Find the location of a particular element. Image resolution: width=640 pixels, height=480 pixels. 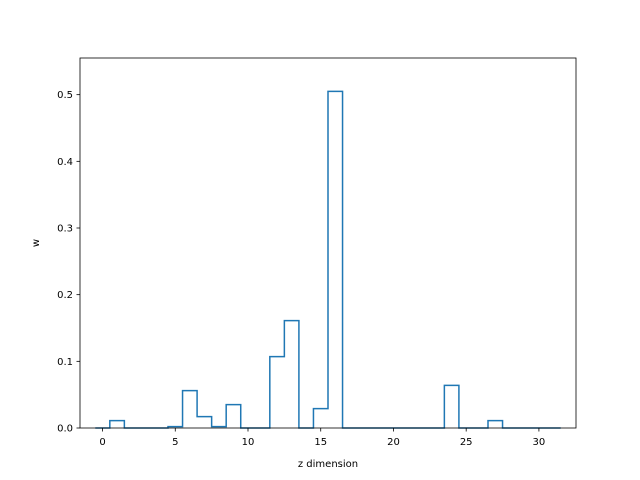

x-tick-label: 0 is located at coordinates (102, 442).